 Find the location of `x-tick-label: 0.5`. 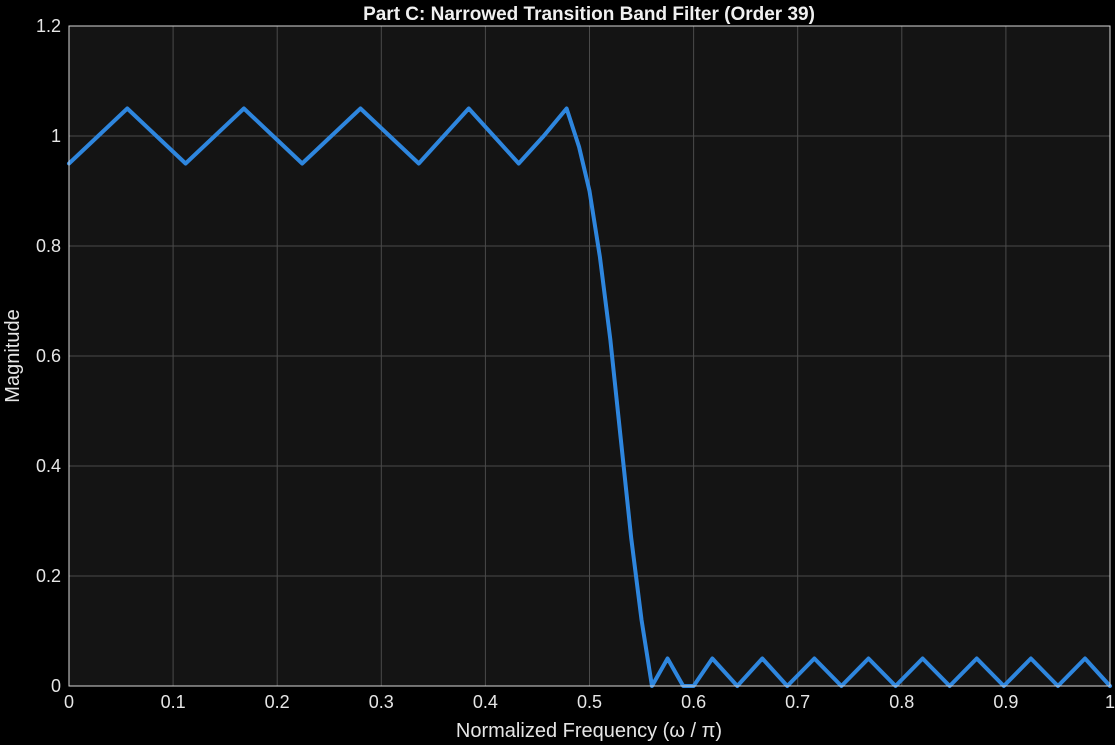

x-tick-label: 0.5 is located at coordinates (589, 702).